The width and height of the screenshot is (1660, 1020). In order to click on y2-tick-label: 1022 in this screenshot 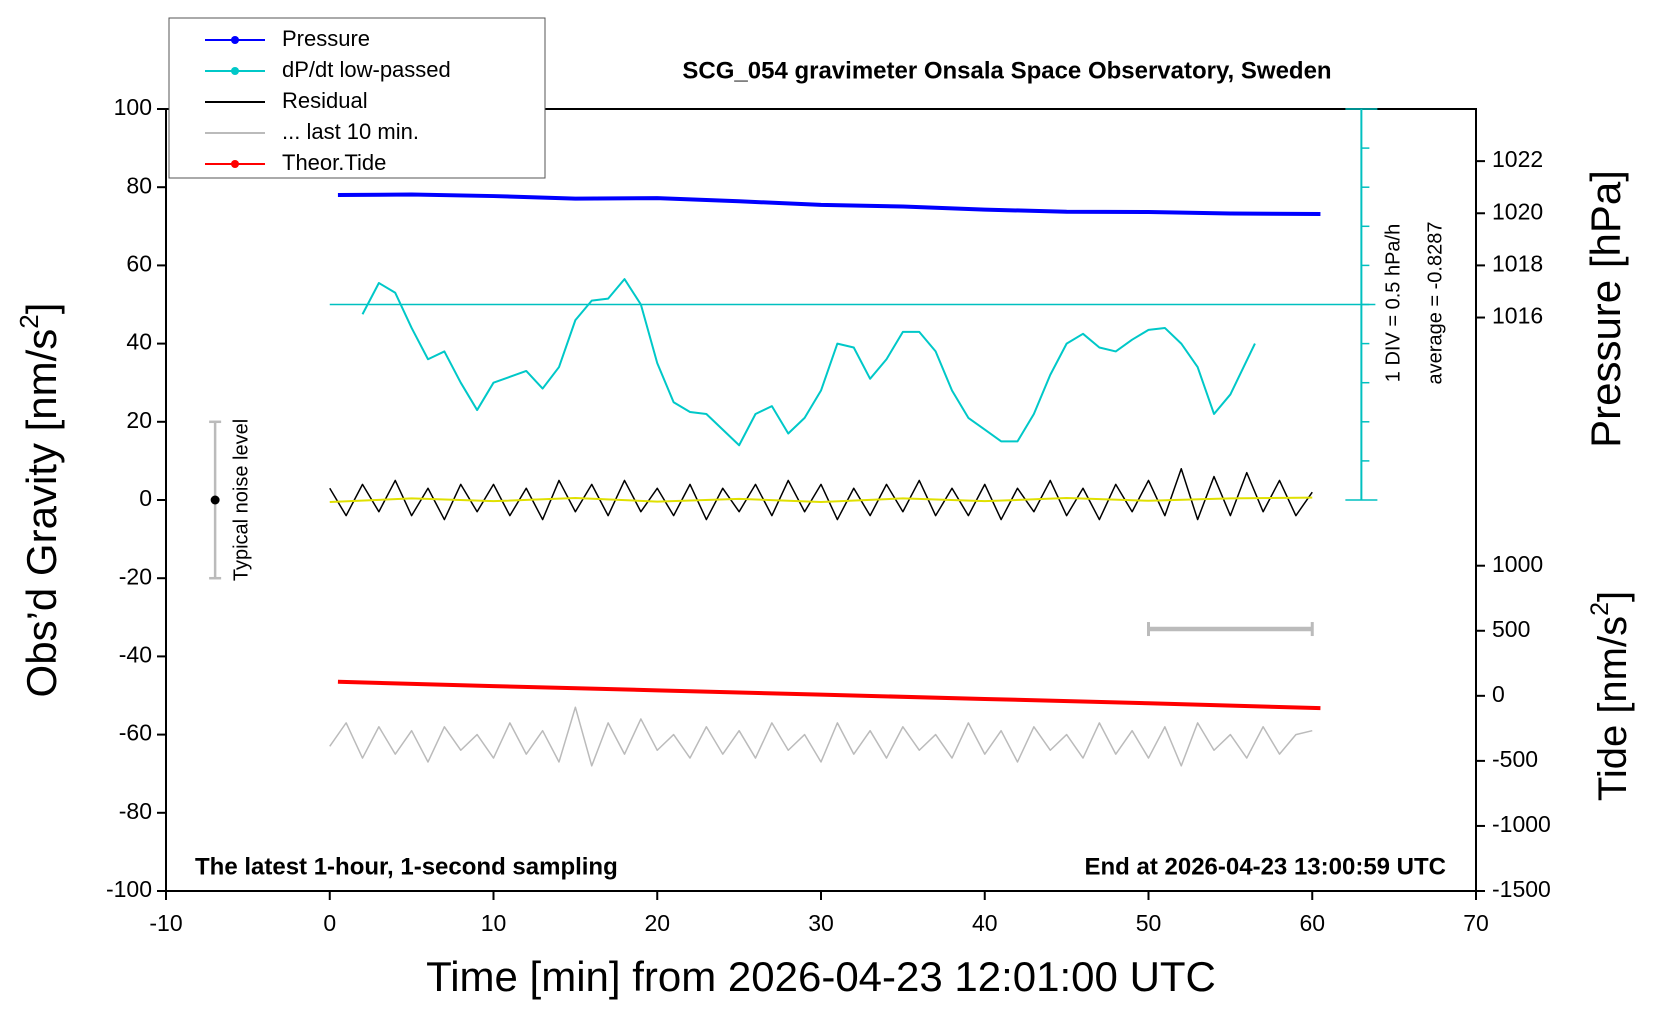, I will do `click(1517, 159)`.